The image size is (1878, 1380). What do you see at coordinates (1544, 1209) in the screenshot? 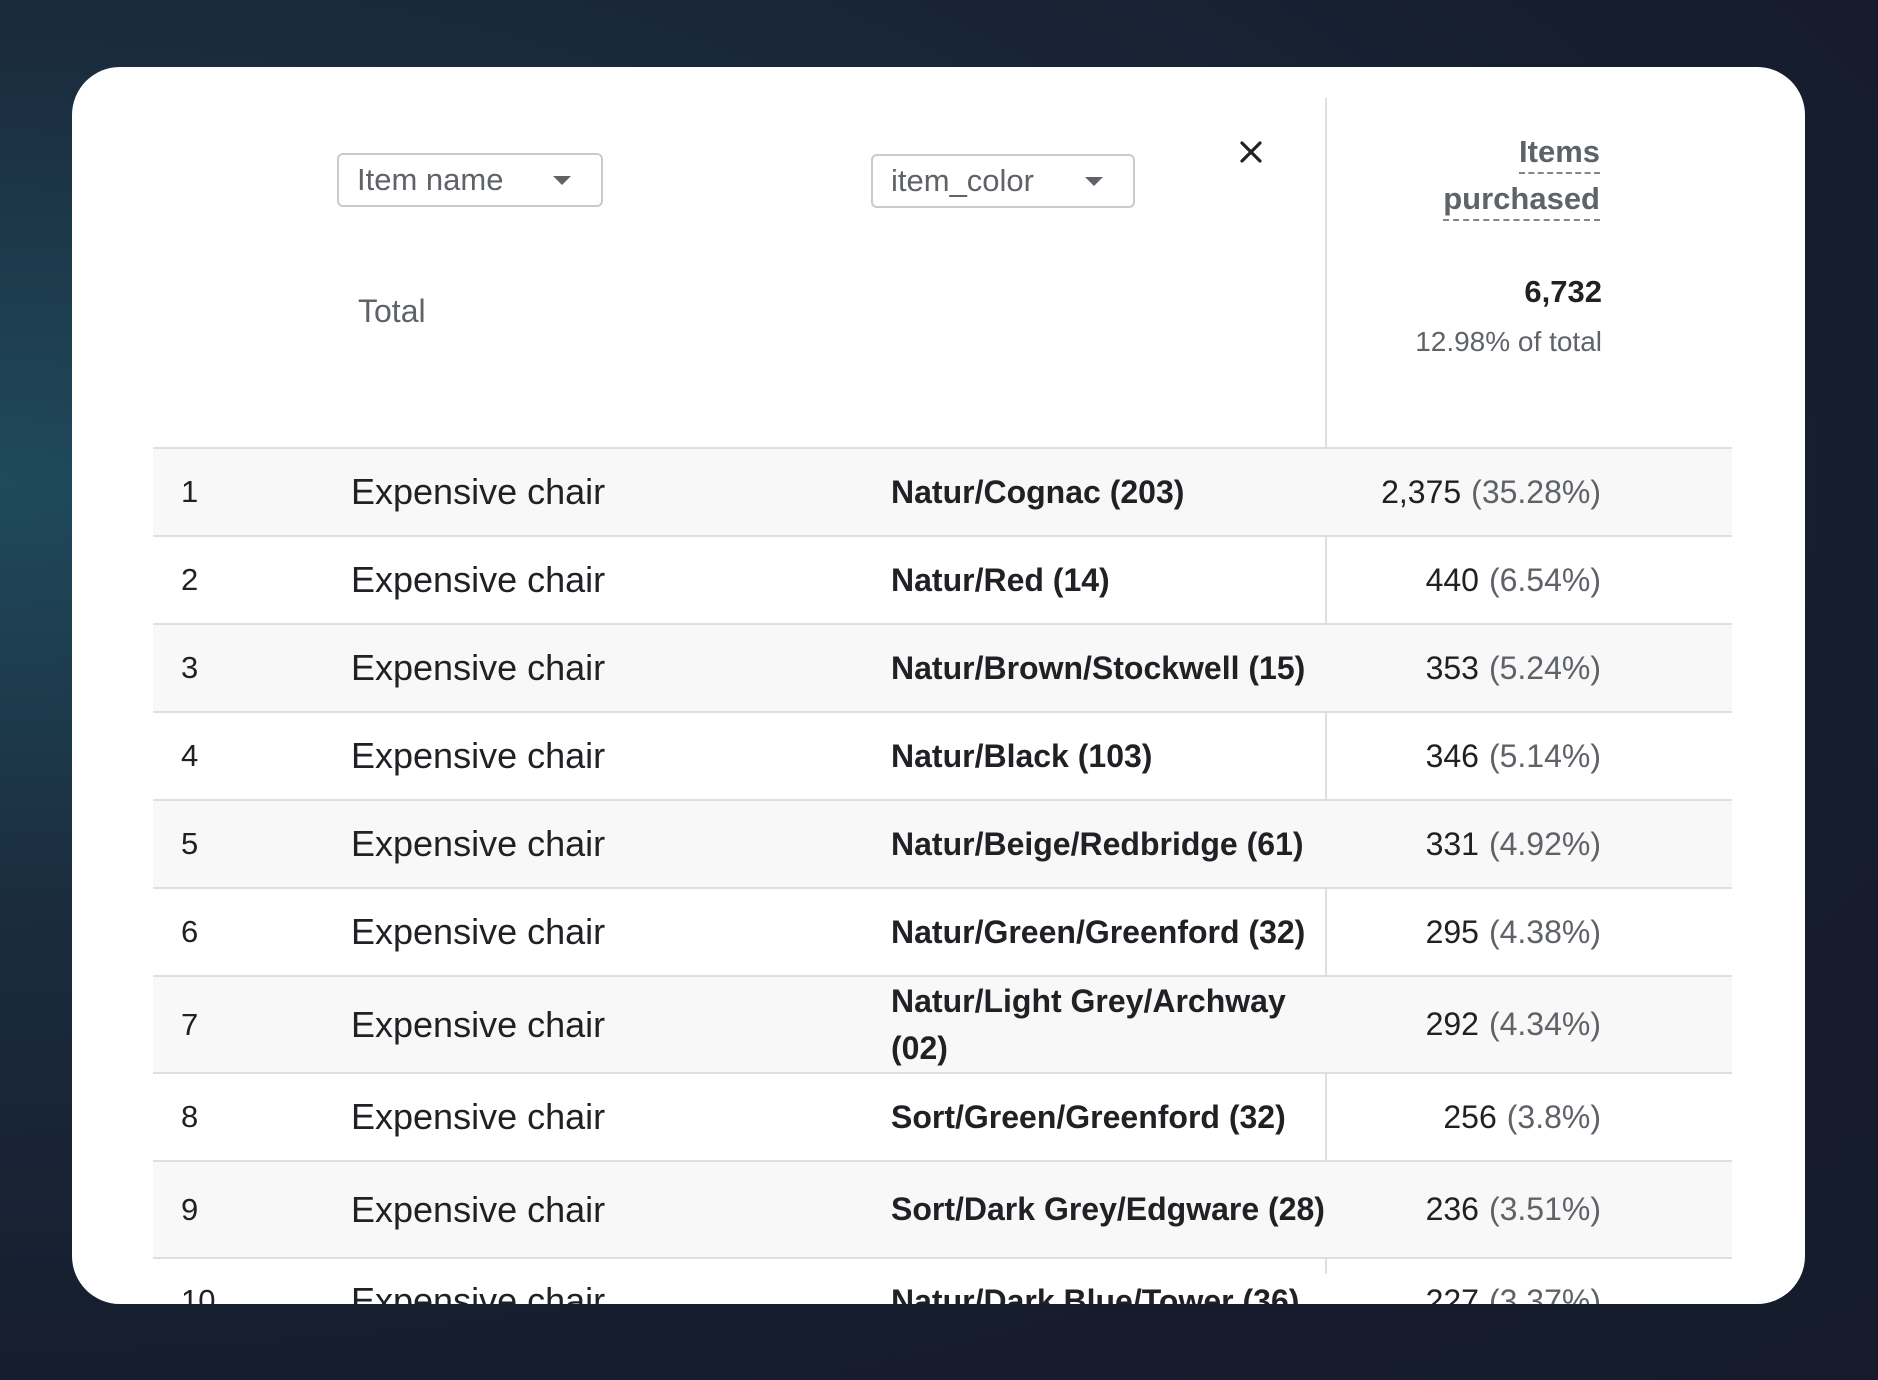
I see `percent: (3.51%)` at bounding box center [1544, 1209].